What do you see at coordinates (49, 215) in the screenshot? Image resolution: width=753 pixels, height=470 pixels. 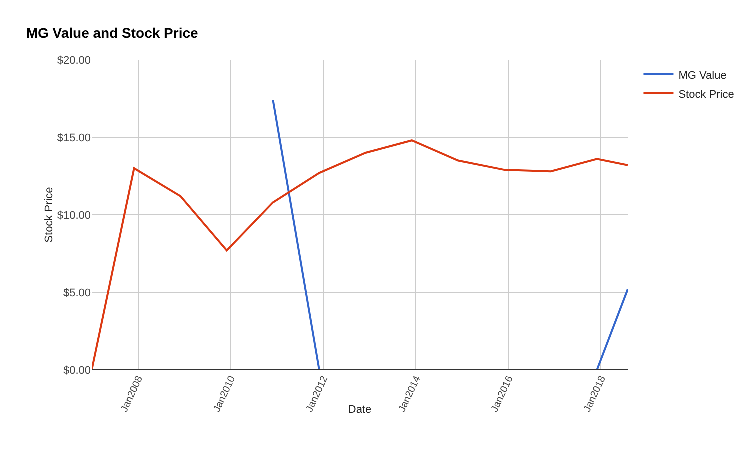 I see `y-axis-title: Stock Price` at bounding box center [49, 215].